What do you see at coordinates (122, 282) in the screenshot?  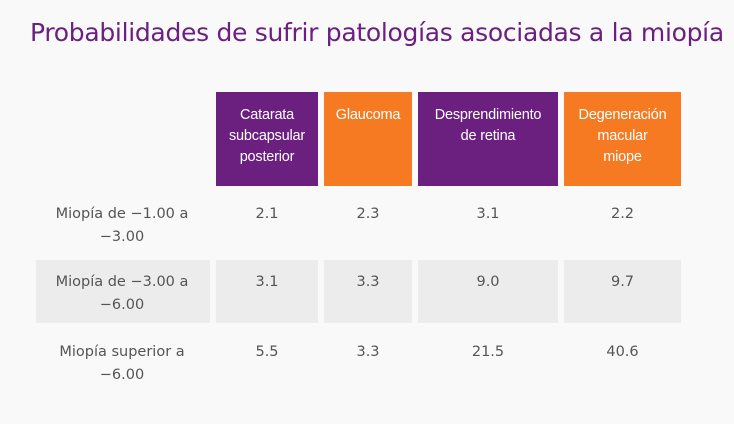 I see `row-label-line: Miopía de −3.00 a` at bounding box center [122, 282].